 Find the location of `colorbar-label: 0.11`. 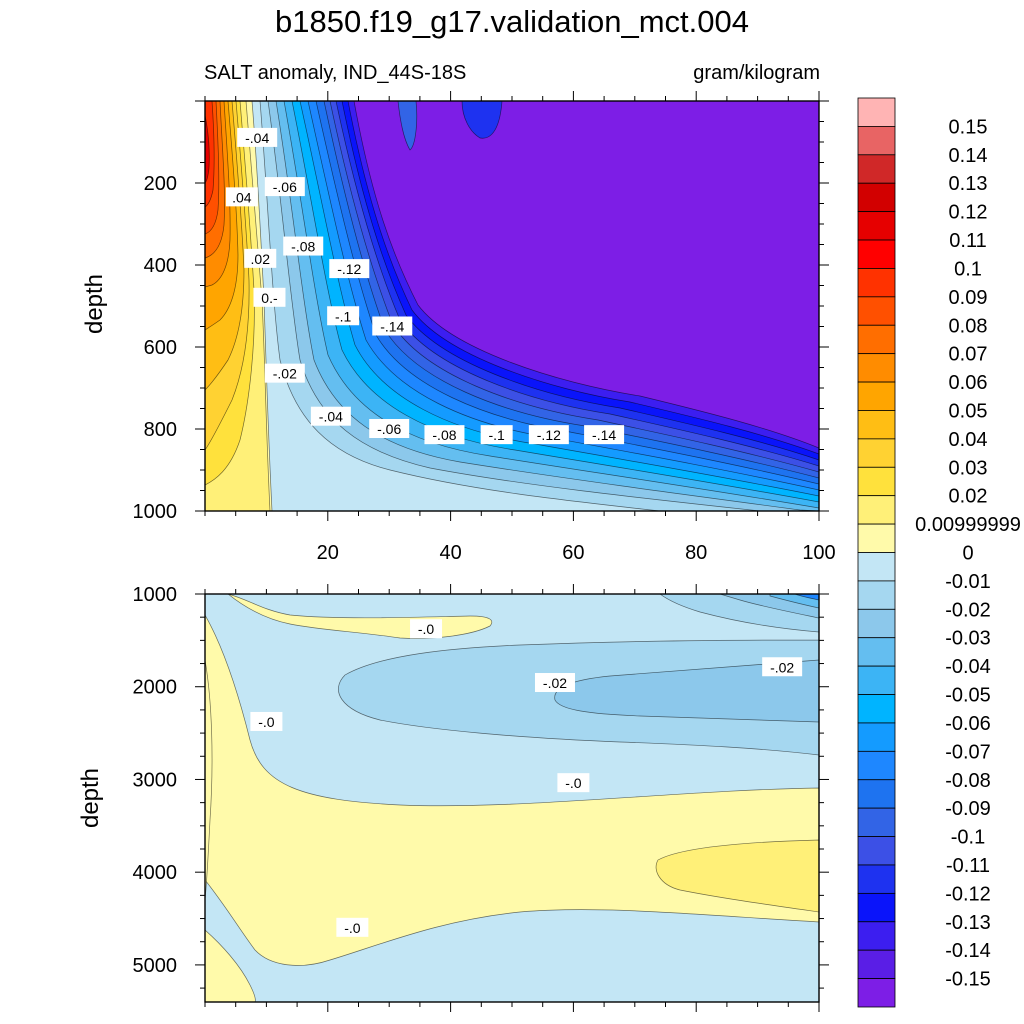

colorbar-label: 0.11 is located at coordinates (967, 241).